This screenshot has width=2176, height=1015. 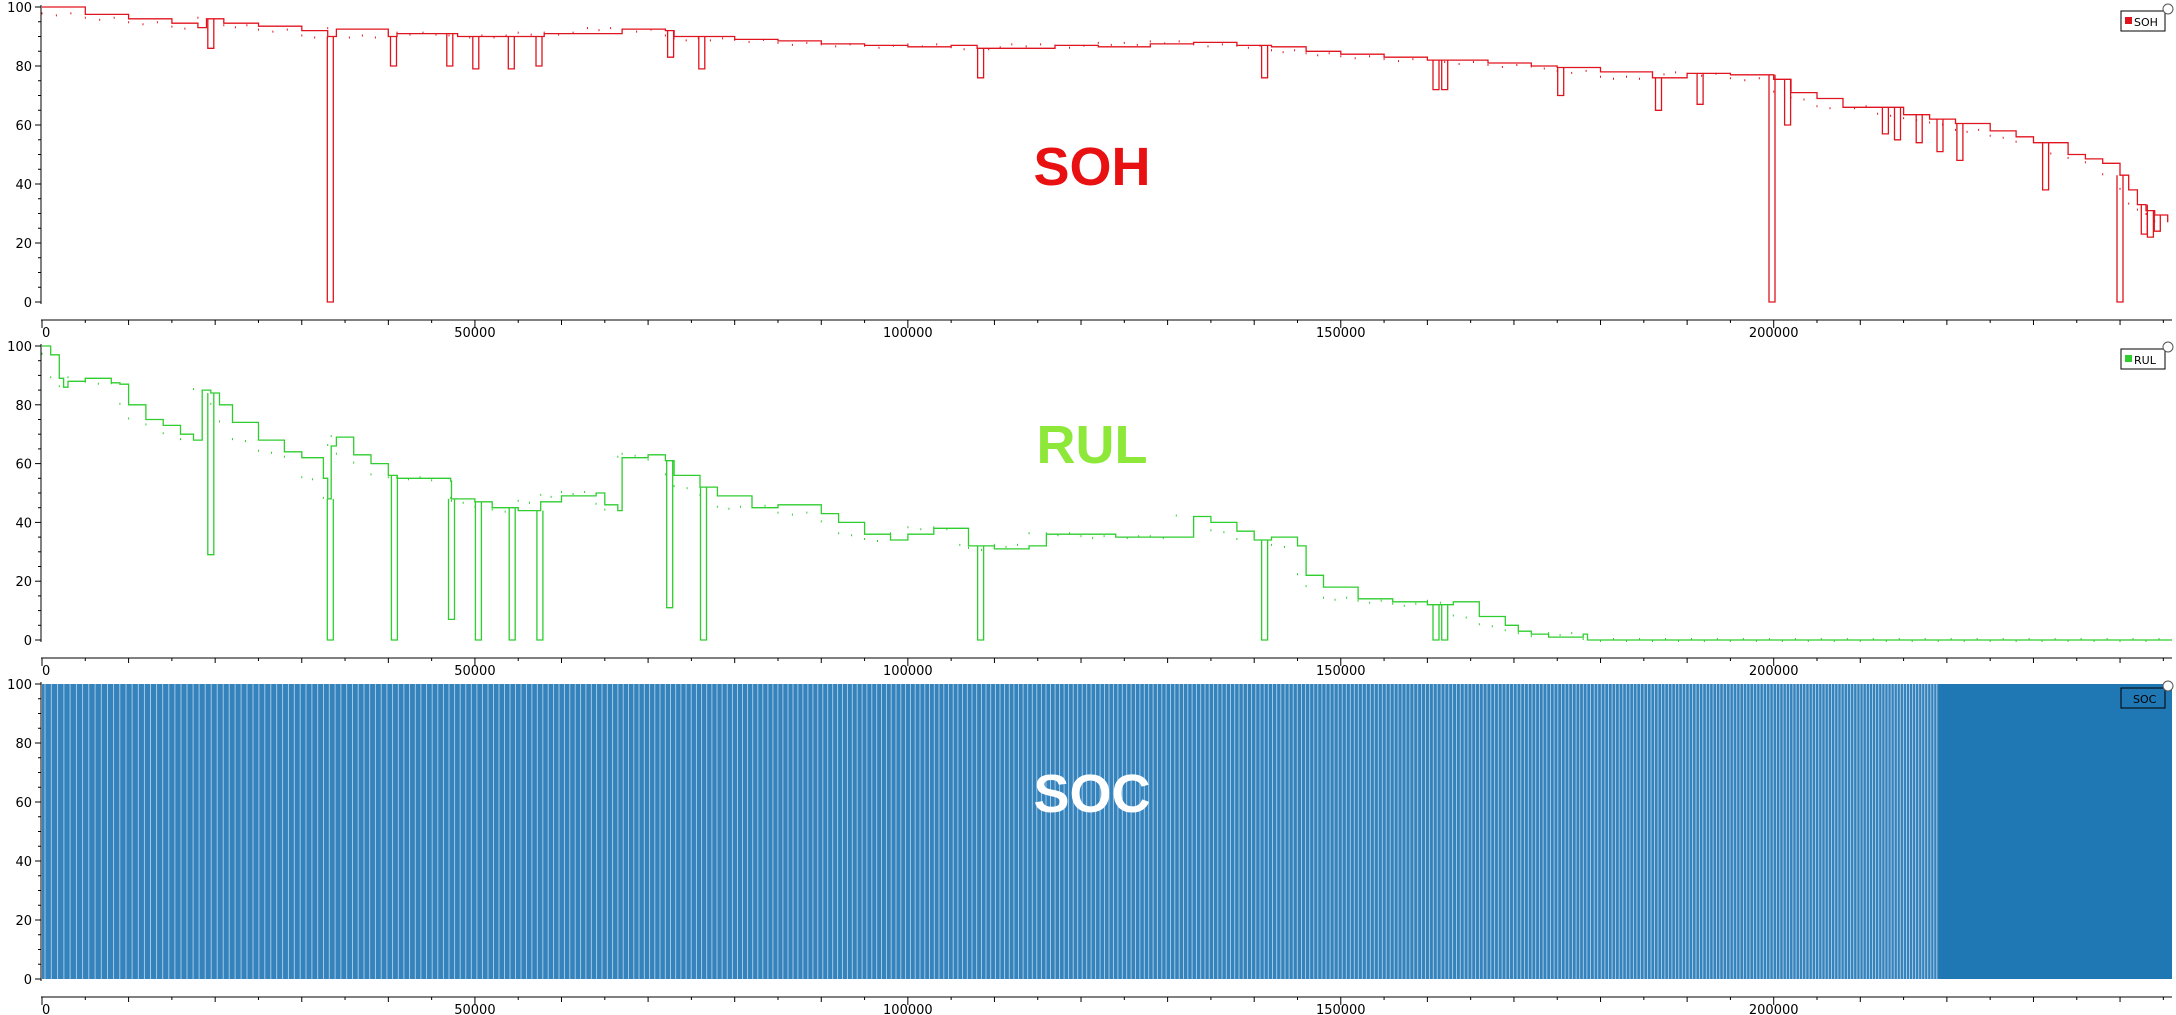 I want to click on rul-y-tick-label: 0, so click(x=28, y=641).